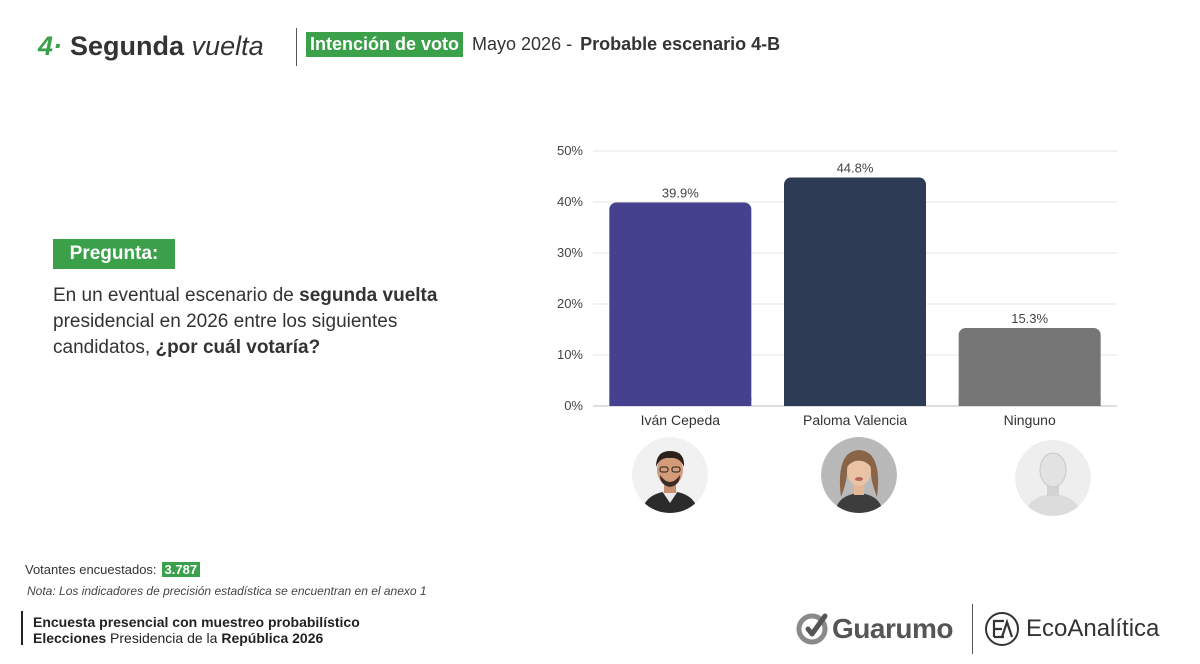  I want to click on ecoanalitica-wordmark: EcoAnalítica, so click(1093, 628).